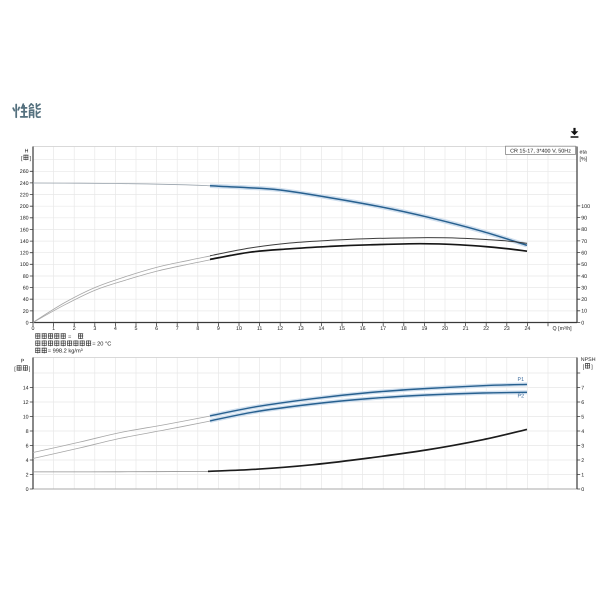 The image size is (600, 605). Describe the element at coordinates (24, 254) in the screenshot. I see `svg-text: 120` at that location.